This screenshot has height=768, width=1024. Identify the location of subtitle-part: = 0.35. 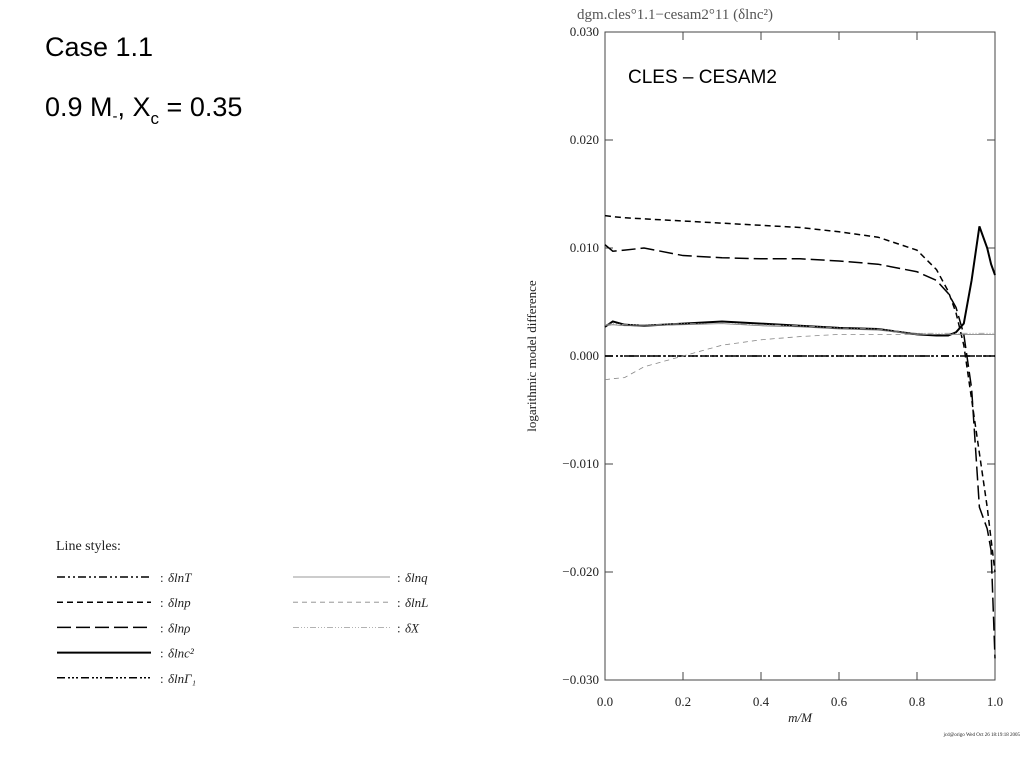
(200, 107).